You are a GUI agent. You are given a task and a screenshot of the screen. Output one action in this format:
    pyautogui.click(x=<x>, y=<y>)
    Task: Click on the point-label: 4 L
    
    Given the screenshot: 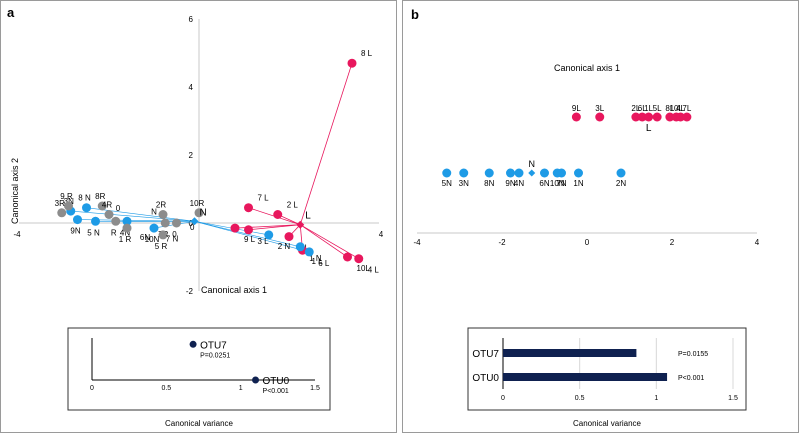 What is the action you would take?
    pyautogui.click(x=374, y=270)
    